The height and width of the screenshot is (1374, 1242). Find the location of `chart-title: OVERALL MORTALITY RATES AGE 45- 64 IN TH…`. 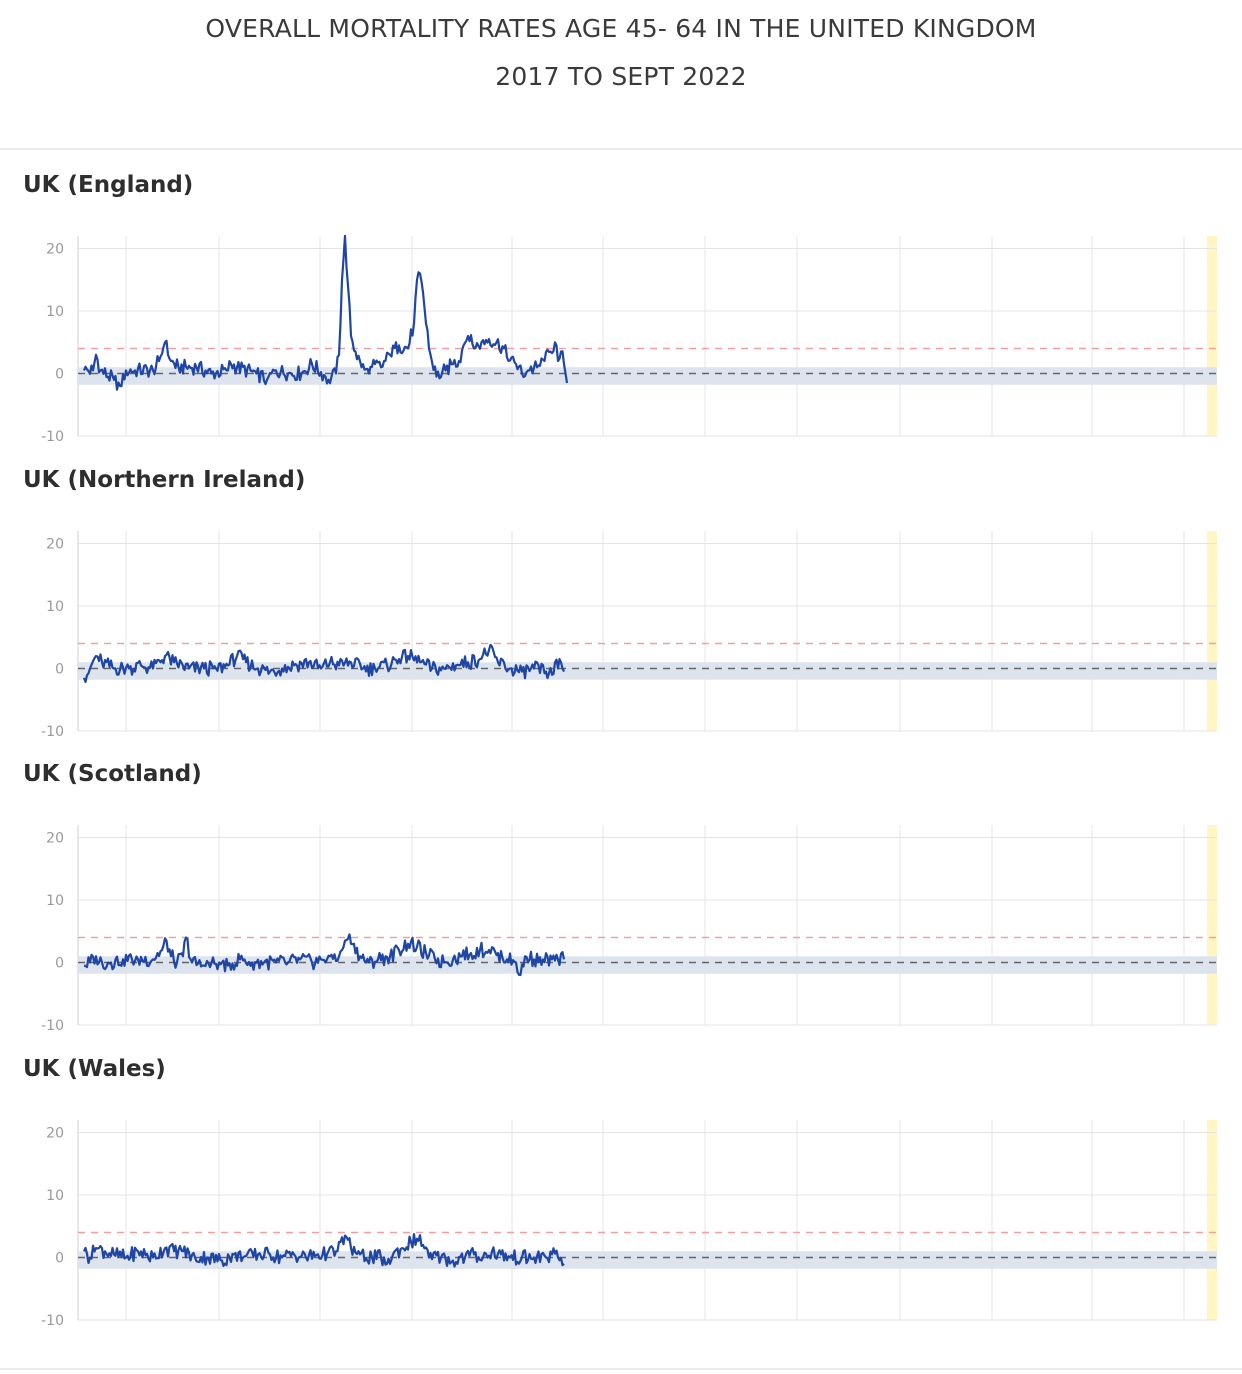

chart-title: OVERALL MORTALITY RATES AGE 45- 64 IN TH… is located at coordinates (621, 28).